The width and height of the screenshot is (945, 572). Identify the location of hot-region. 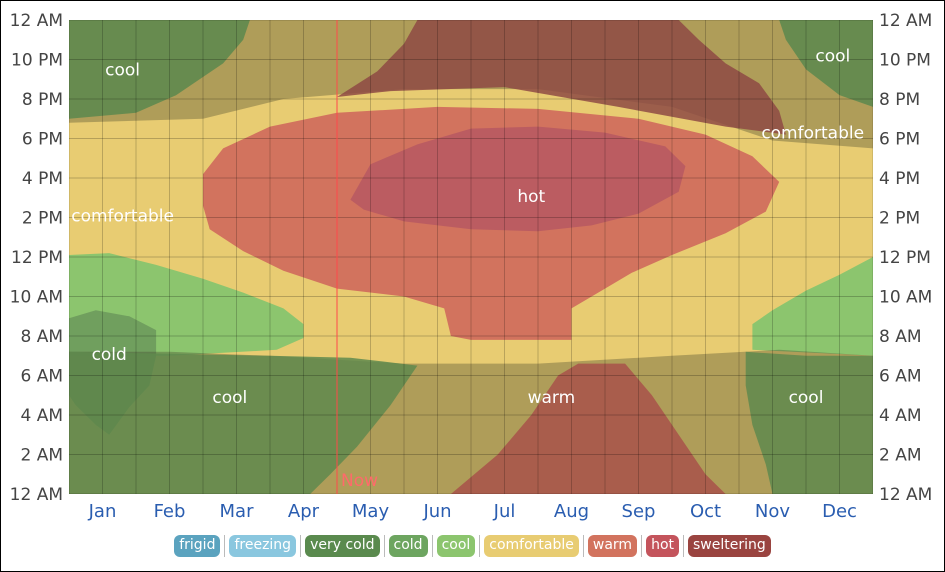
(518, 179).